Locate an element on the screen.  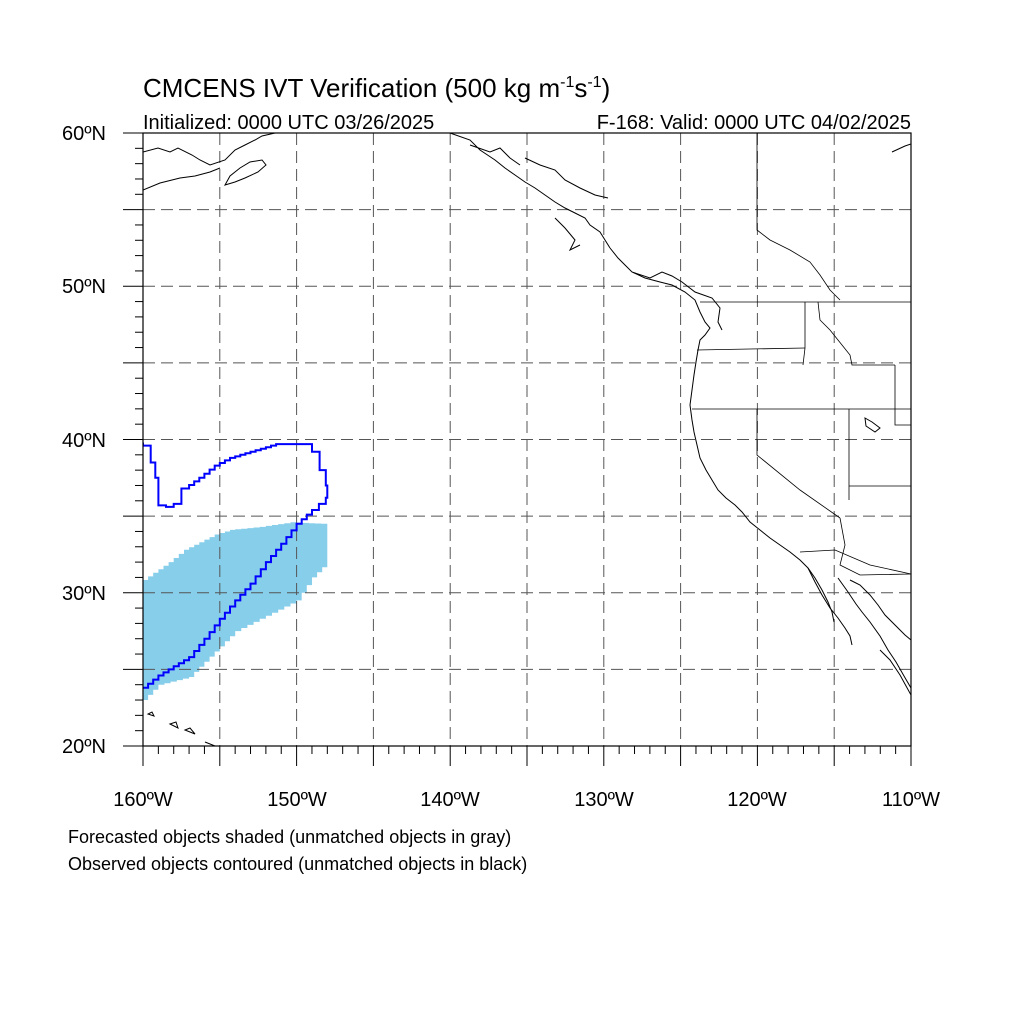
map-title: CMCENS IVT Verification (500 kg m-1s-1) is located at coordinates (376, 88).